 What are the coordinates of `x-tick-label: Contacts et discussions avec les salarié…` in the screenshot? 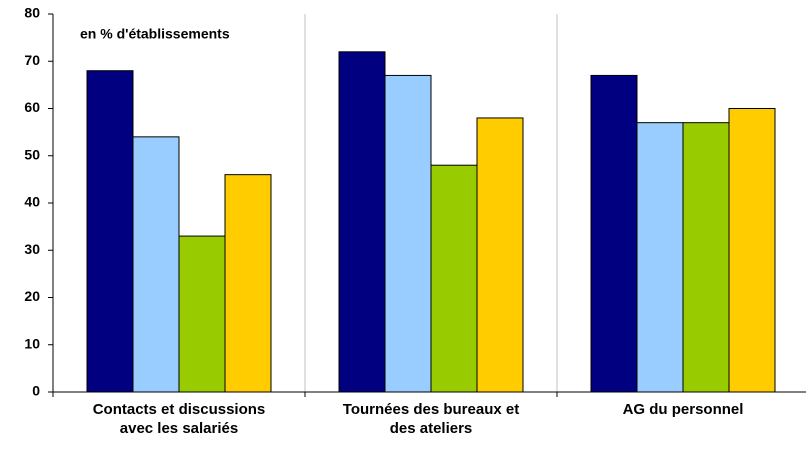 It's located at (179, 419).